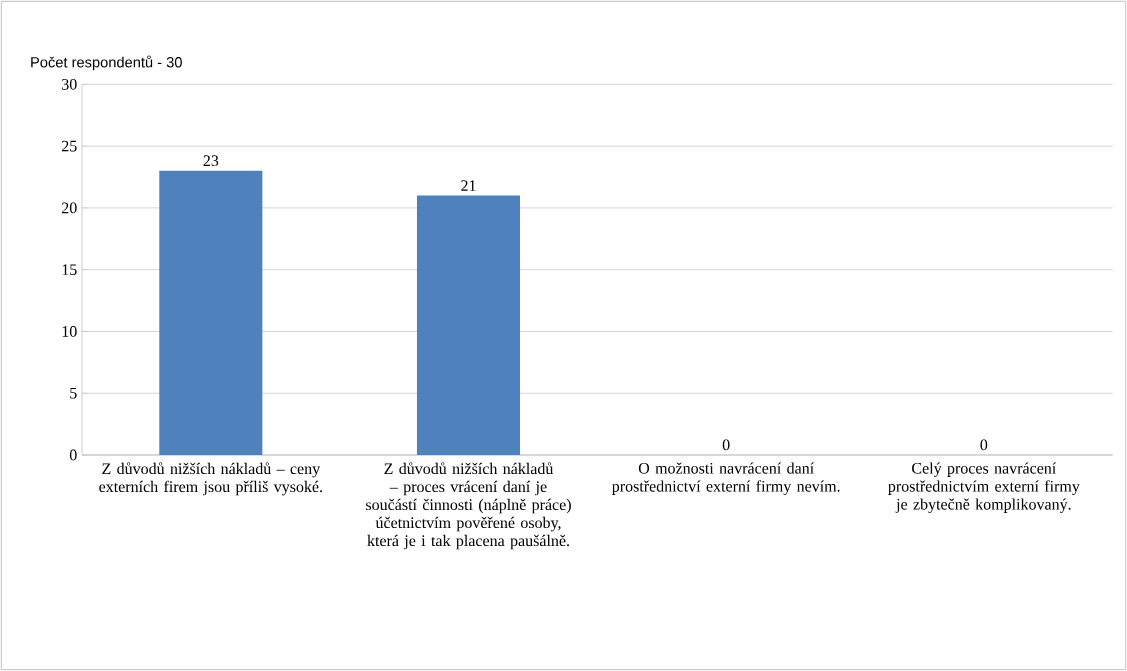 This screenshot has height=671, width=1127. Describe the element at coordinates (468, 185) in the screenshot. I see `data-label: 21` at that location.